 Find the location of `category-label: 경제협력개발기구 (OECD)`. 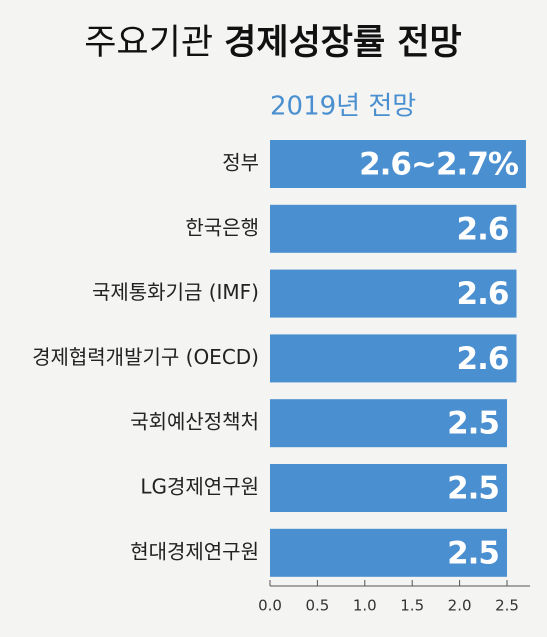

category-label: 경제협력개발기구 (OECD) is located at coordinates (145, 357).